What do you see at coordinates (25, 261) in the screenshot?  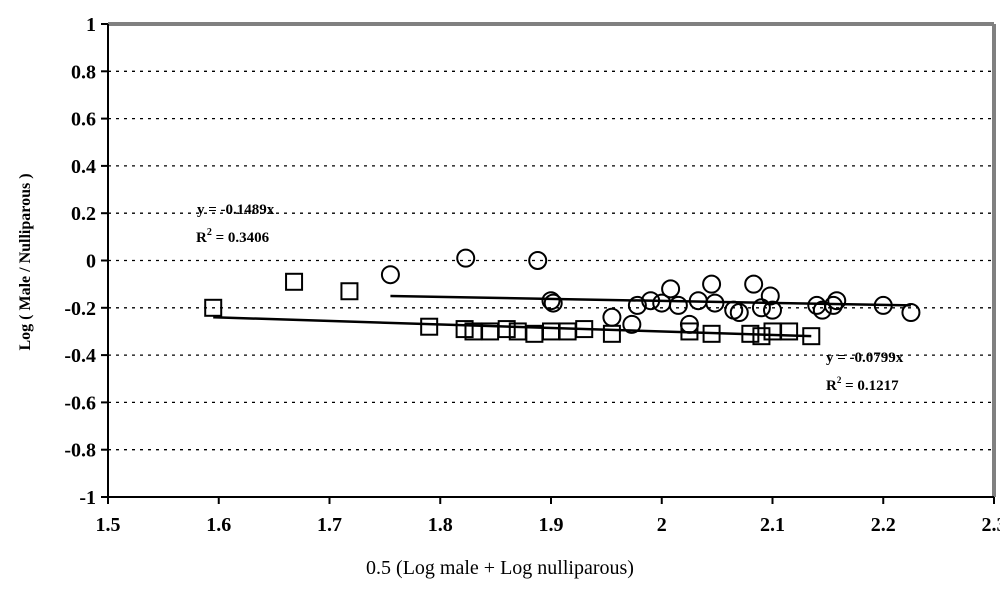 I see `y-axis-title: Log ( Male / Nulliparous )` at bounding box center [25, 261].